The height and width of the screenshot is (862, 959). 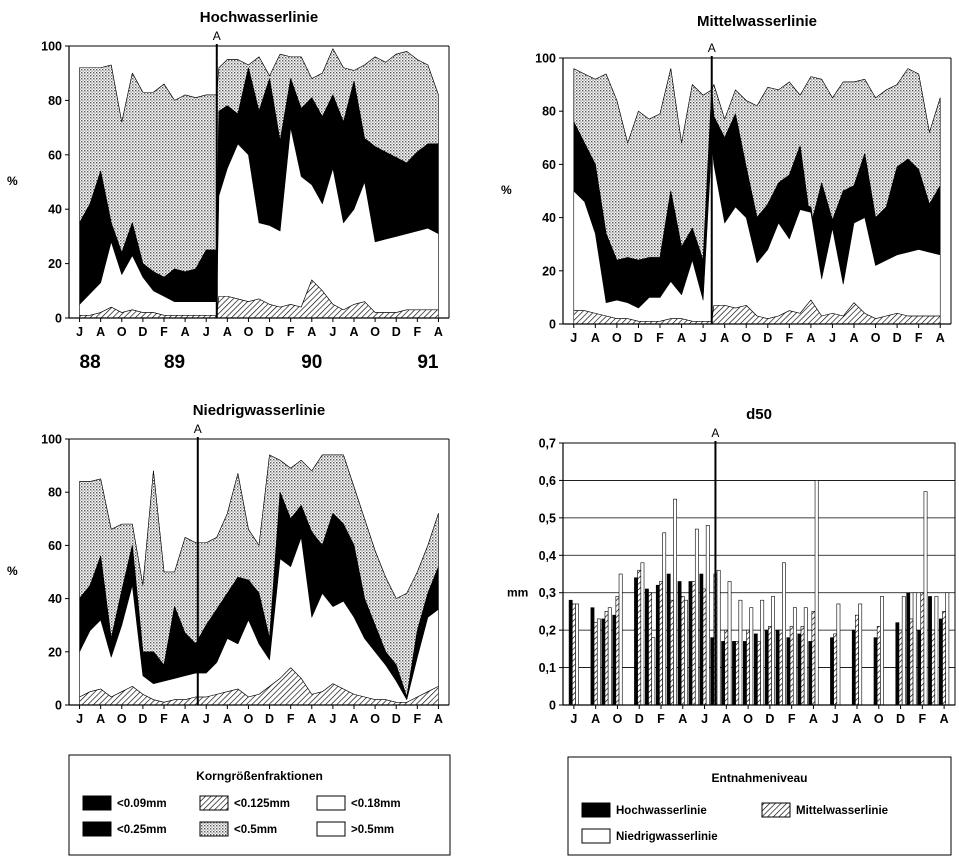 What do you see at coordinates (517, 593) in the screenshot?
I see `y-axis-unit: mm` at bounding box center [517, 593].